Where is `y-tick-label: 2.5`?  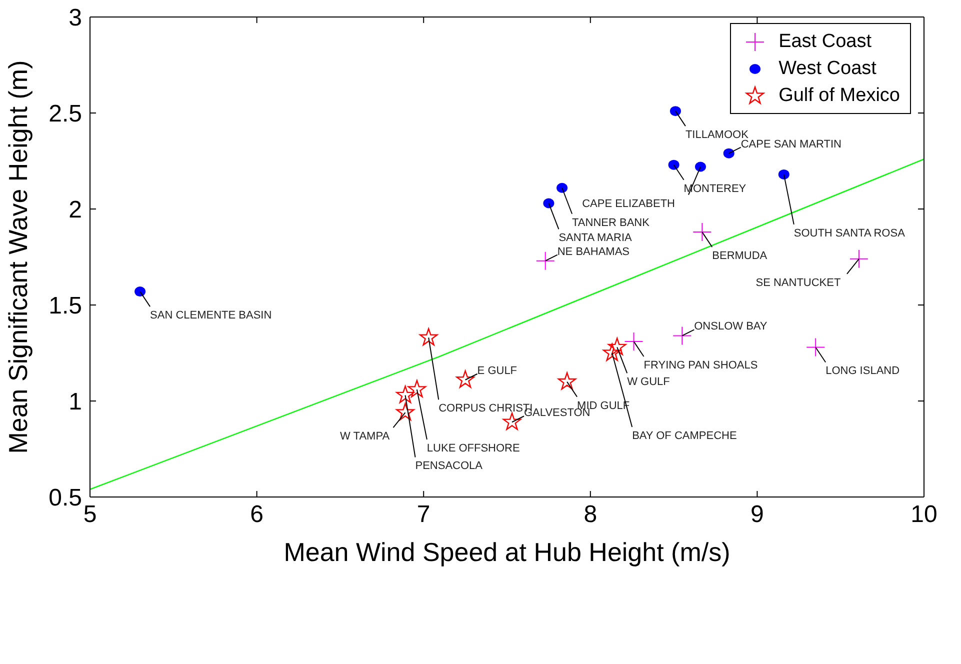 y-tick-label: 2.5 is located at coordinates (65, 114).